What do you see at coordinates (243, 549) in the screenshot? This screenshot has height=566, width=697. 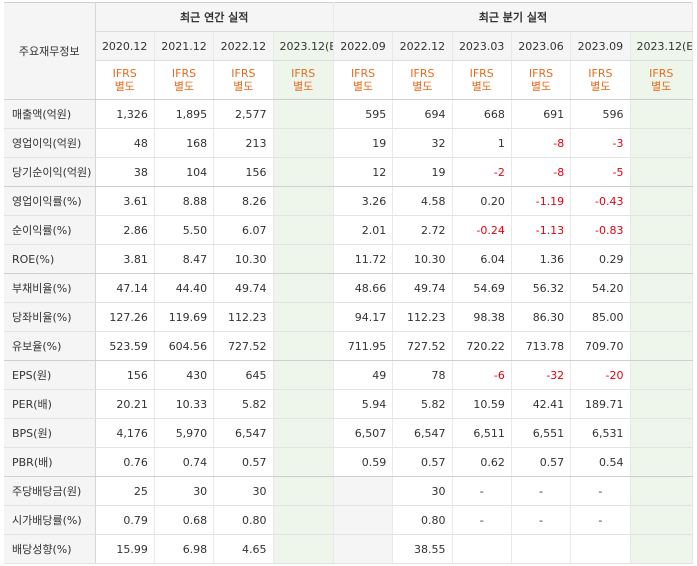 I see `value-cell: 4.65` at bounding box center [243, 549].